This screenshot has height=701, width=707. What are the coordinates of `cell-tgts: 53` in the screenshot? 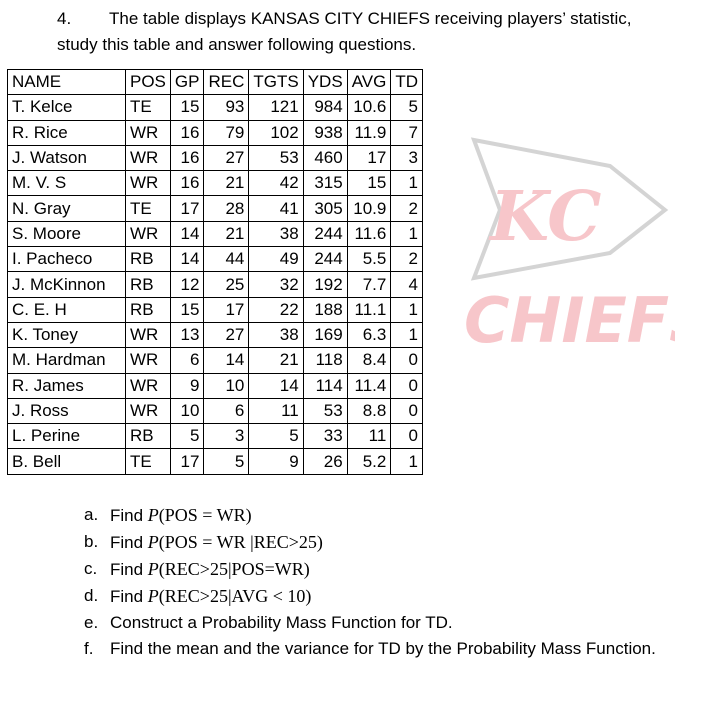 It's located at (276, 158).